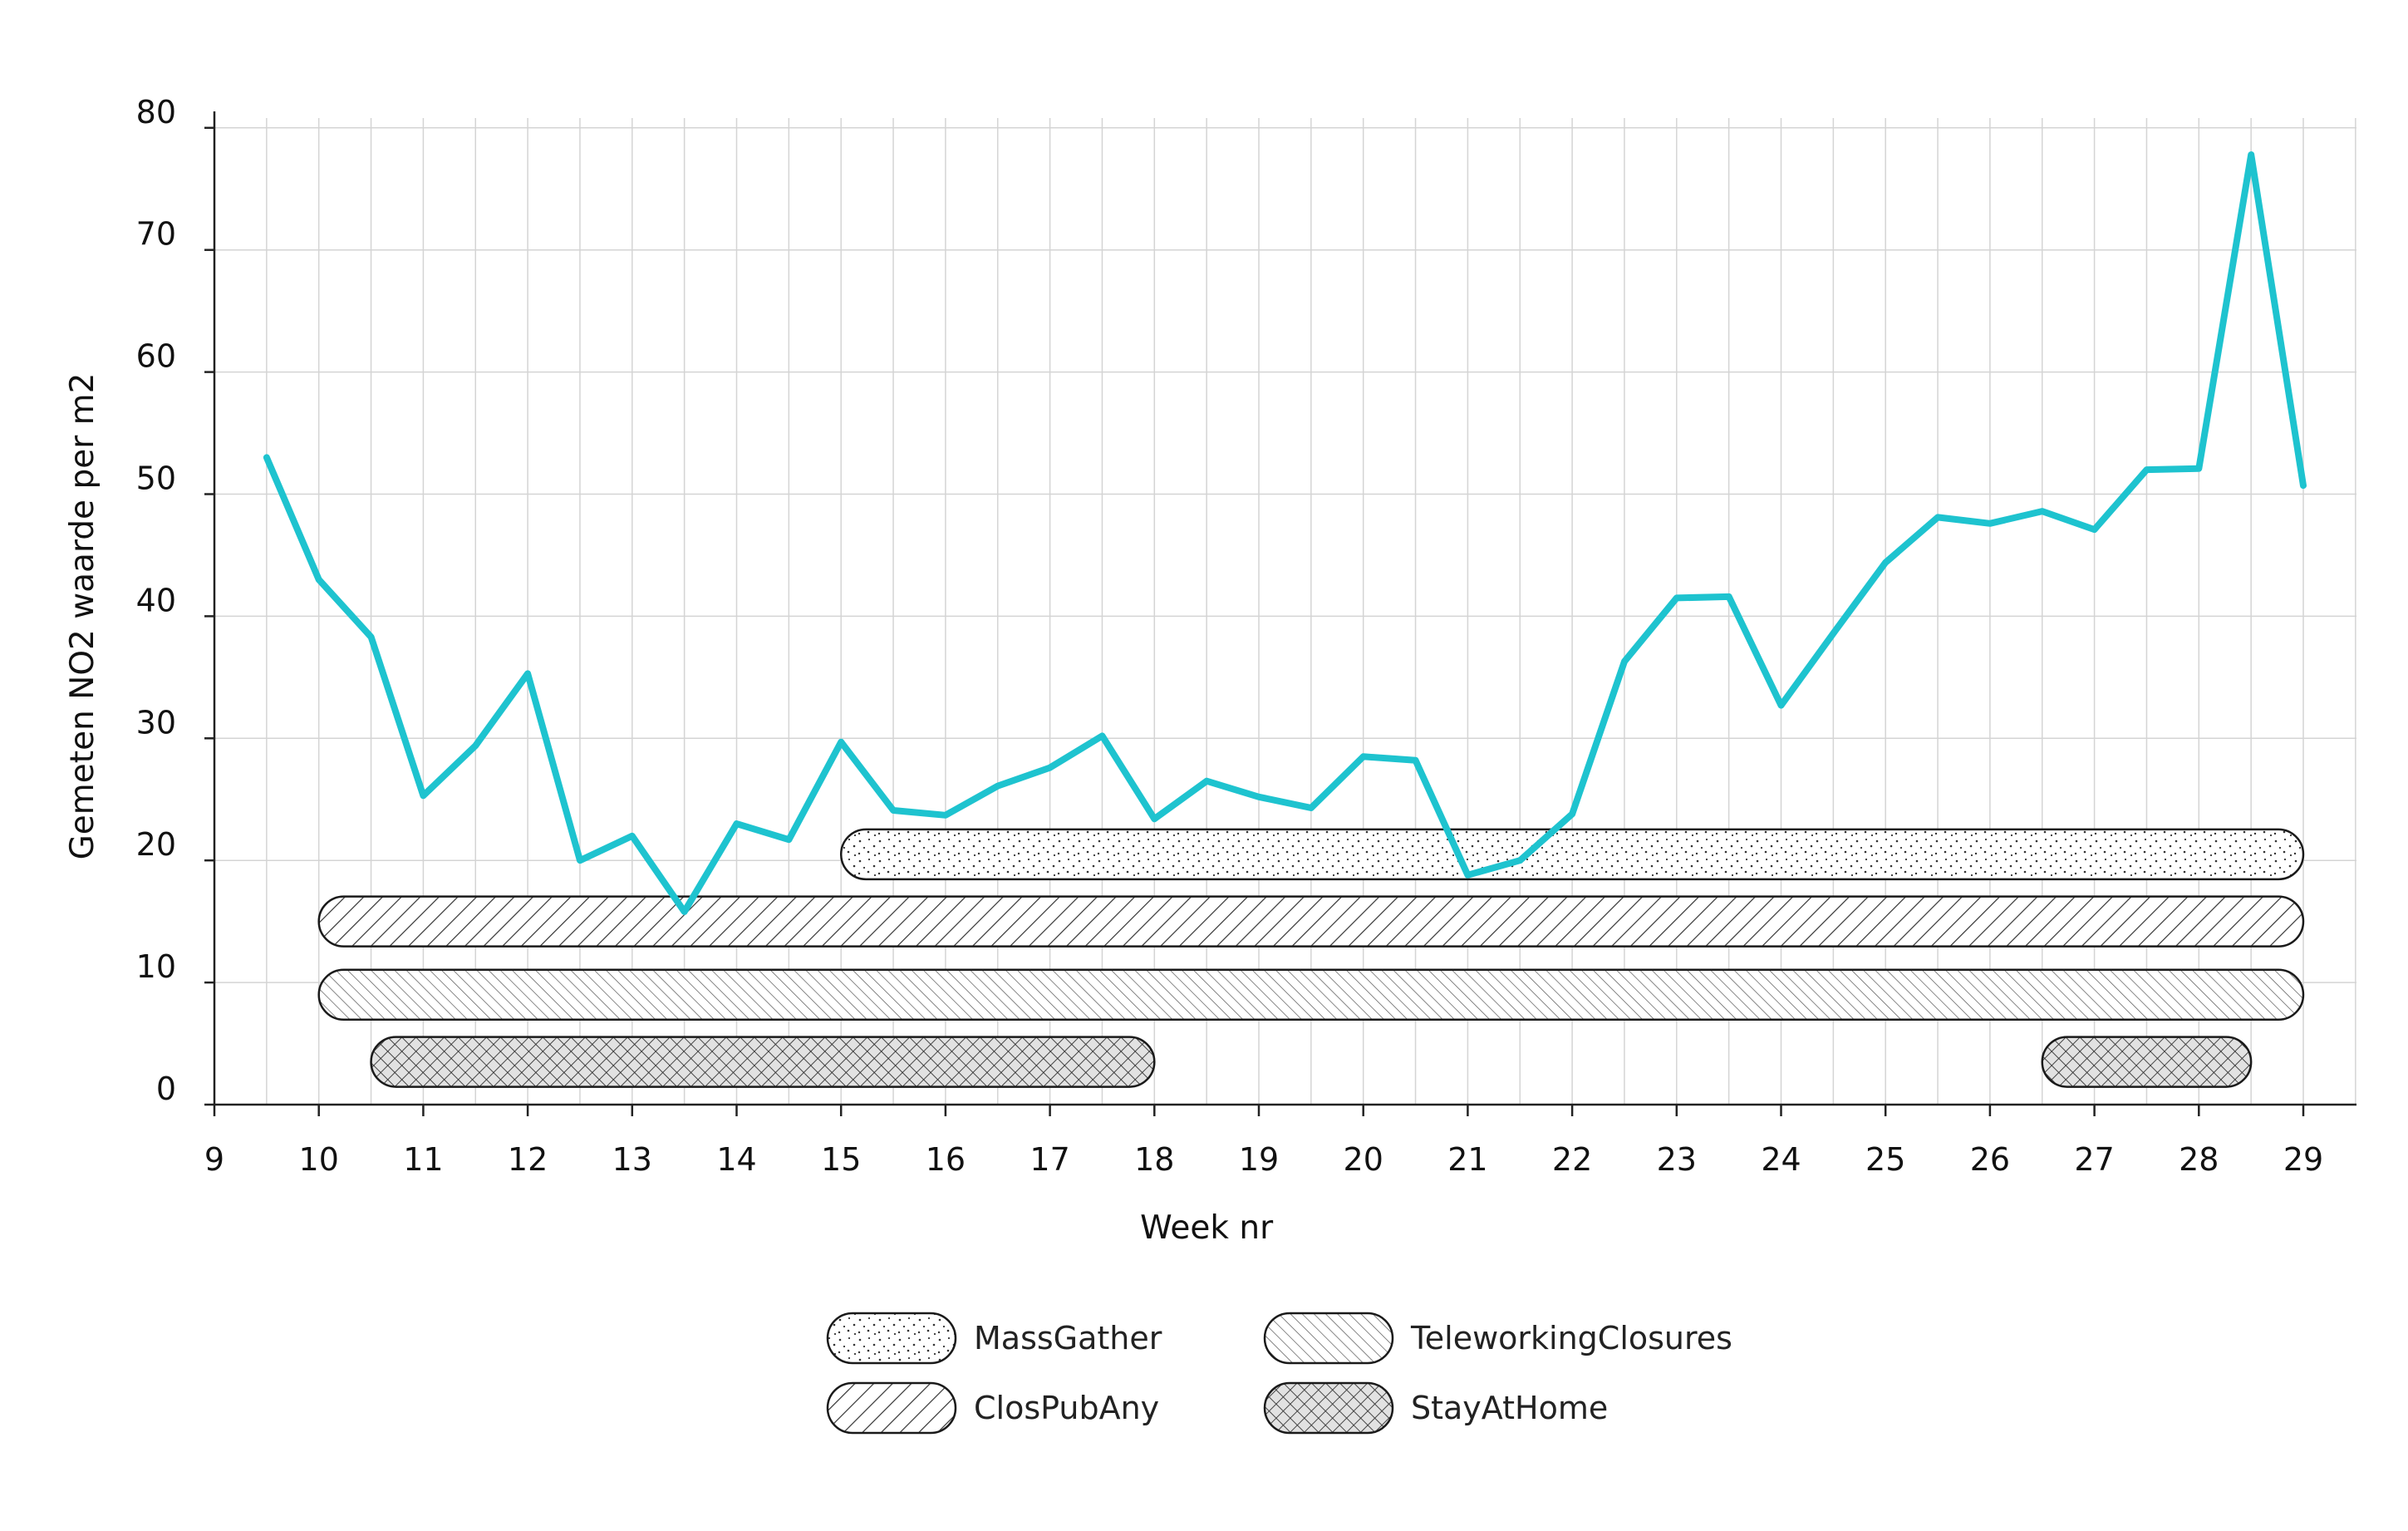  Describe the element at coordinates (1328, 1338) in the screenshot. I see `legend-swatch-teleworkingclosures` at that location.